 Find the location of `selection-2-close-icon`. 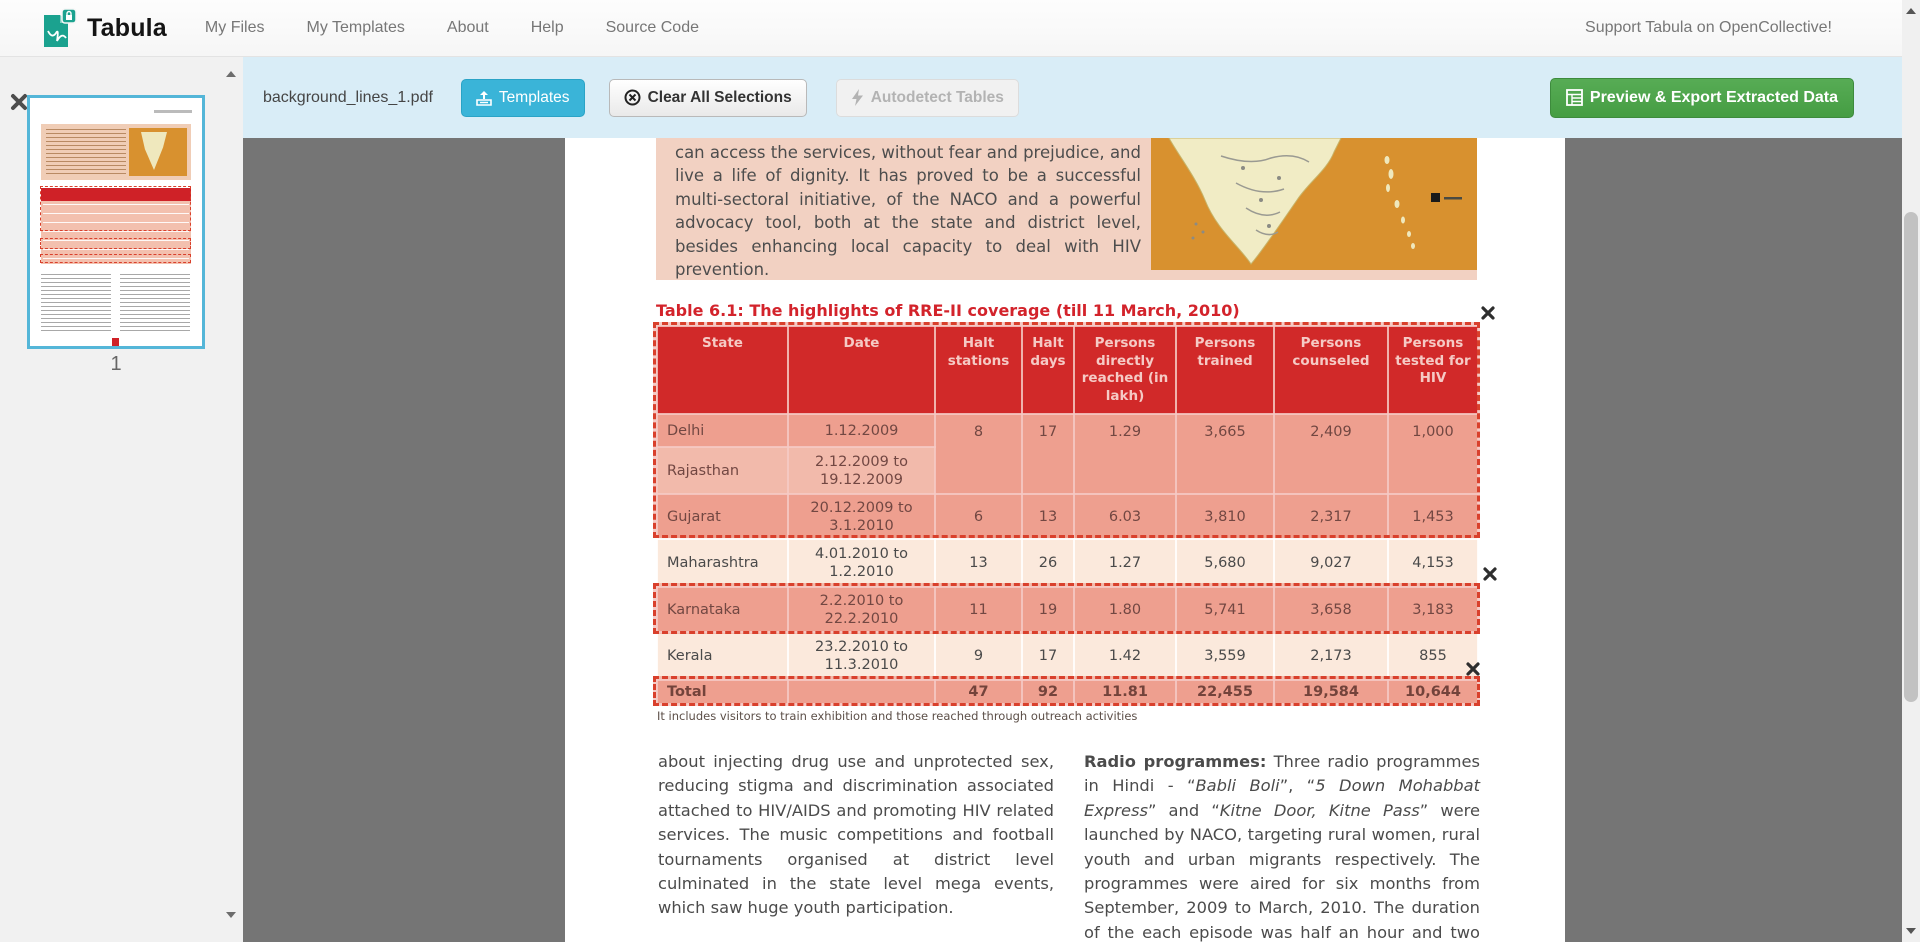

selection-2-close-icon is located at coordinates (1490, 575).